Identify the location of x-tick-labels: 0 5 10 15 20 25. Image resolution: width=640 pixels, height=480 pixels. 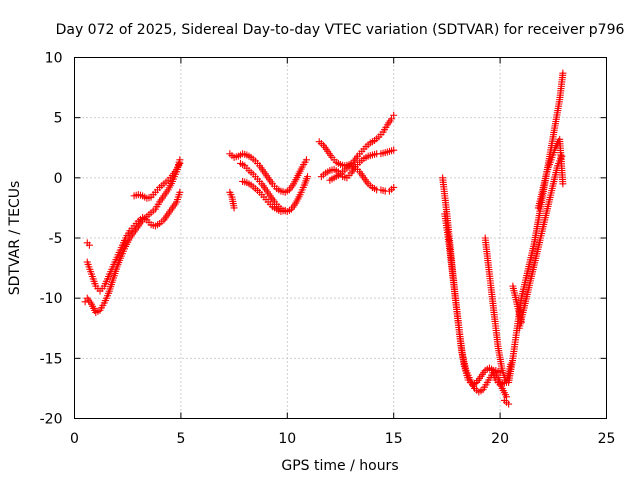
(342, 439).